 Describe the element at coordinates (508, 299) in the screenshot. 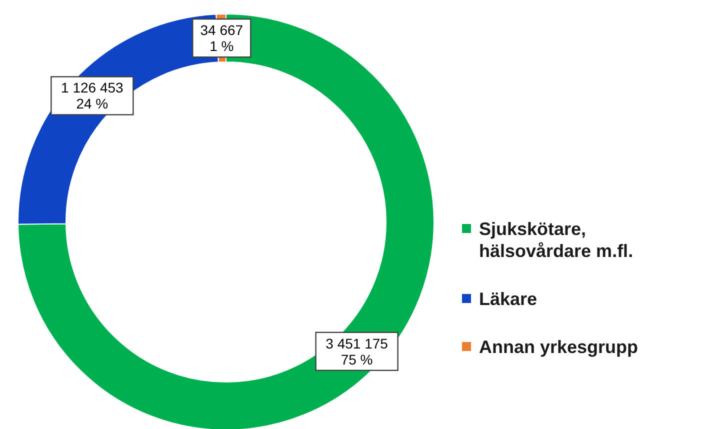

I see `legend-label: Läkare` at that location.